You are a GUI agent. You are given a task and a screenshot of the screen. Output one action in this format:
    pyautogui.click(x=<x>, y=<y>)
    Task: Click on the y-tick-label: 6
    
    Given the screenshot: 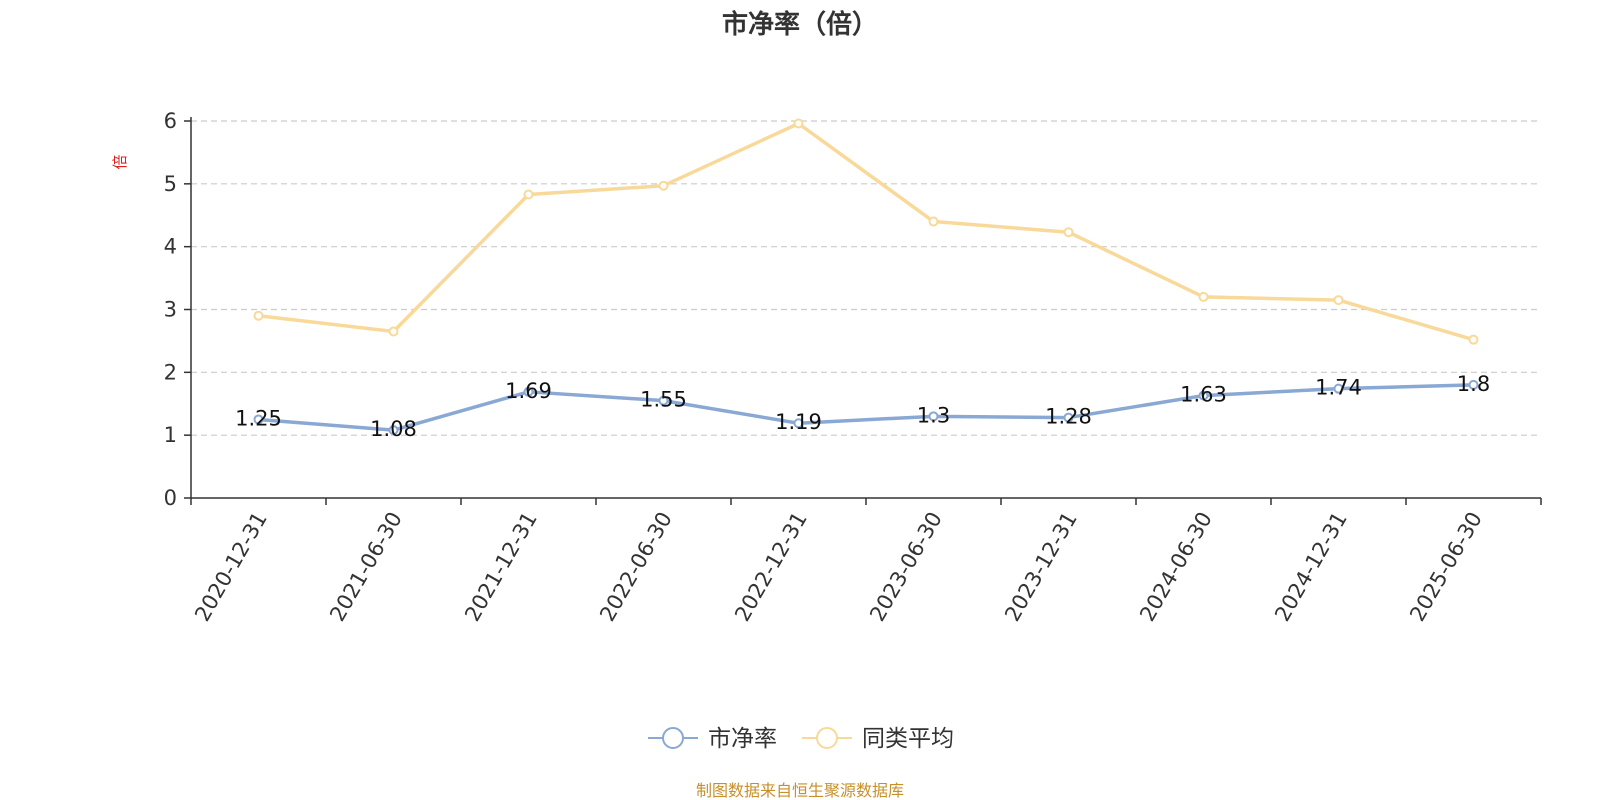 What is the action you would take?
    pyautogui.click(x=170, y=121)
    